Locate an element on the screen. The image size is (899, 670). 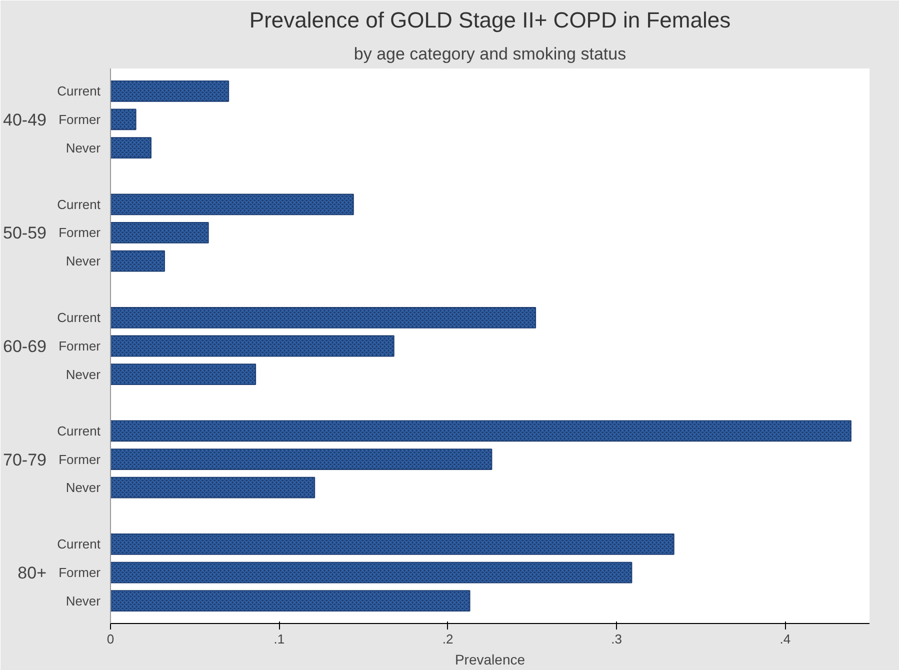
series-label: Former is located at coordinates (80, 119).